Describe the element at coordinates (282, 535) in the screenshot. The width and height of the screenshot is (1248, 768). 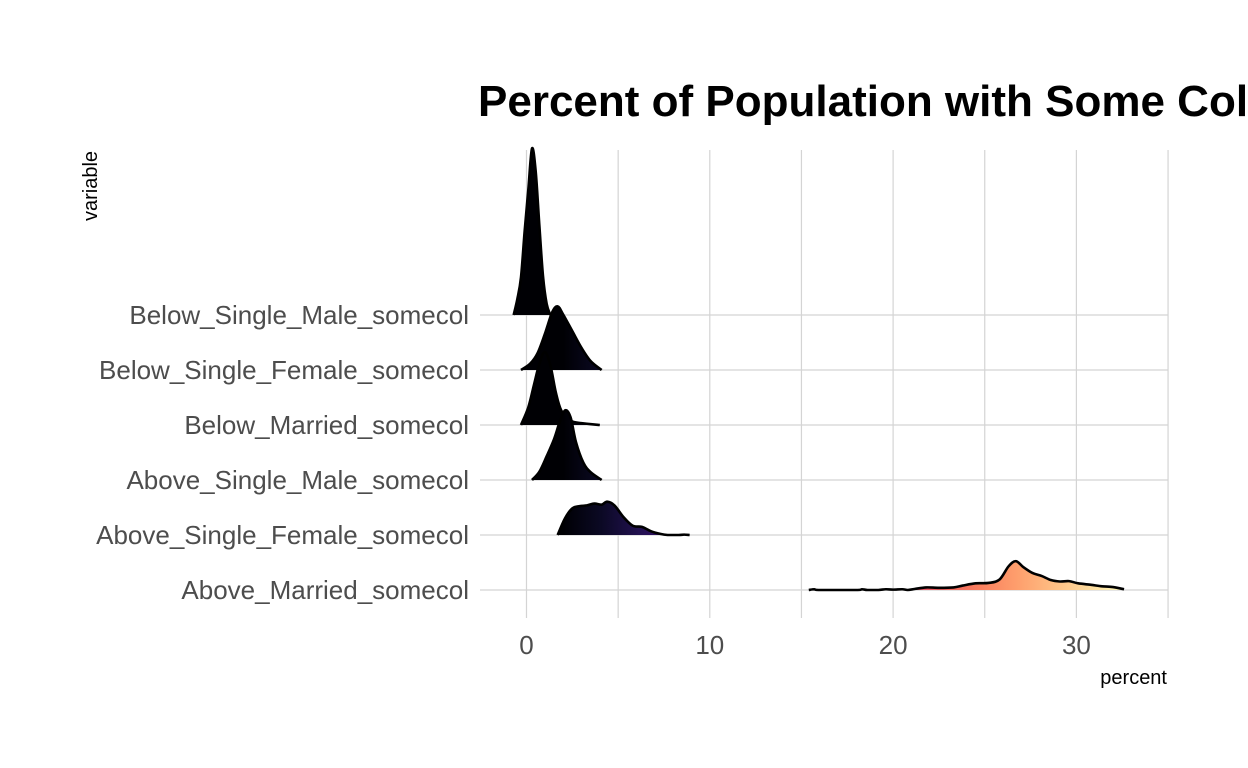
I see `category-label: Above_Single_Female_somecol` at that location.